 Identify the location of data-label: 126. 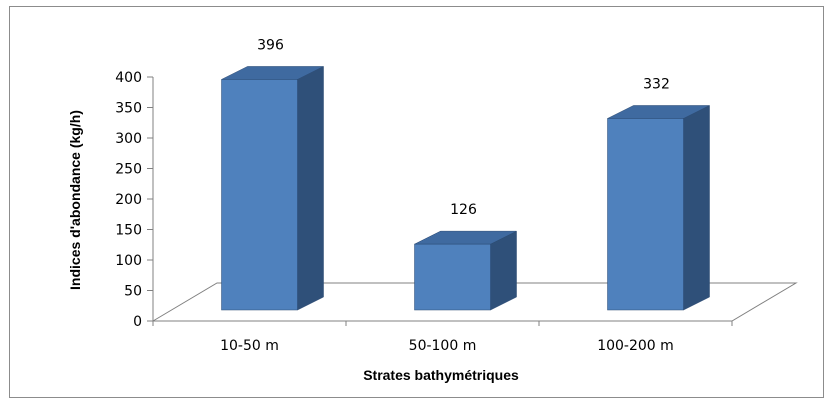
(463, 210).